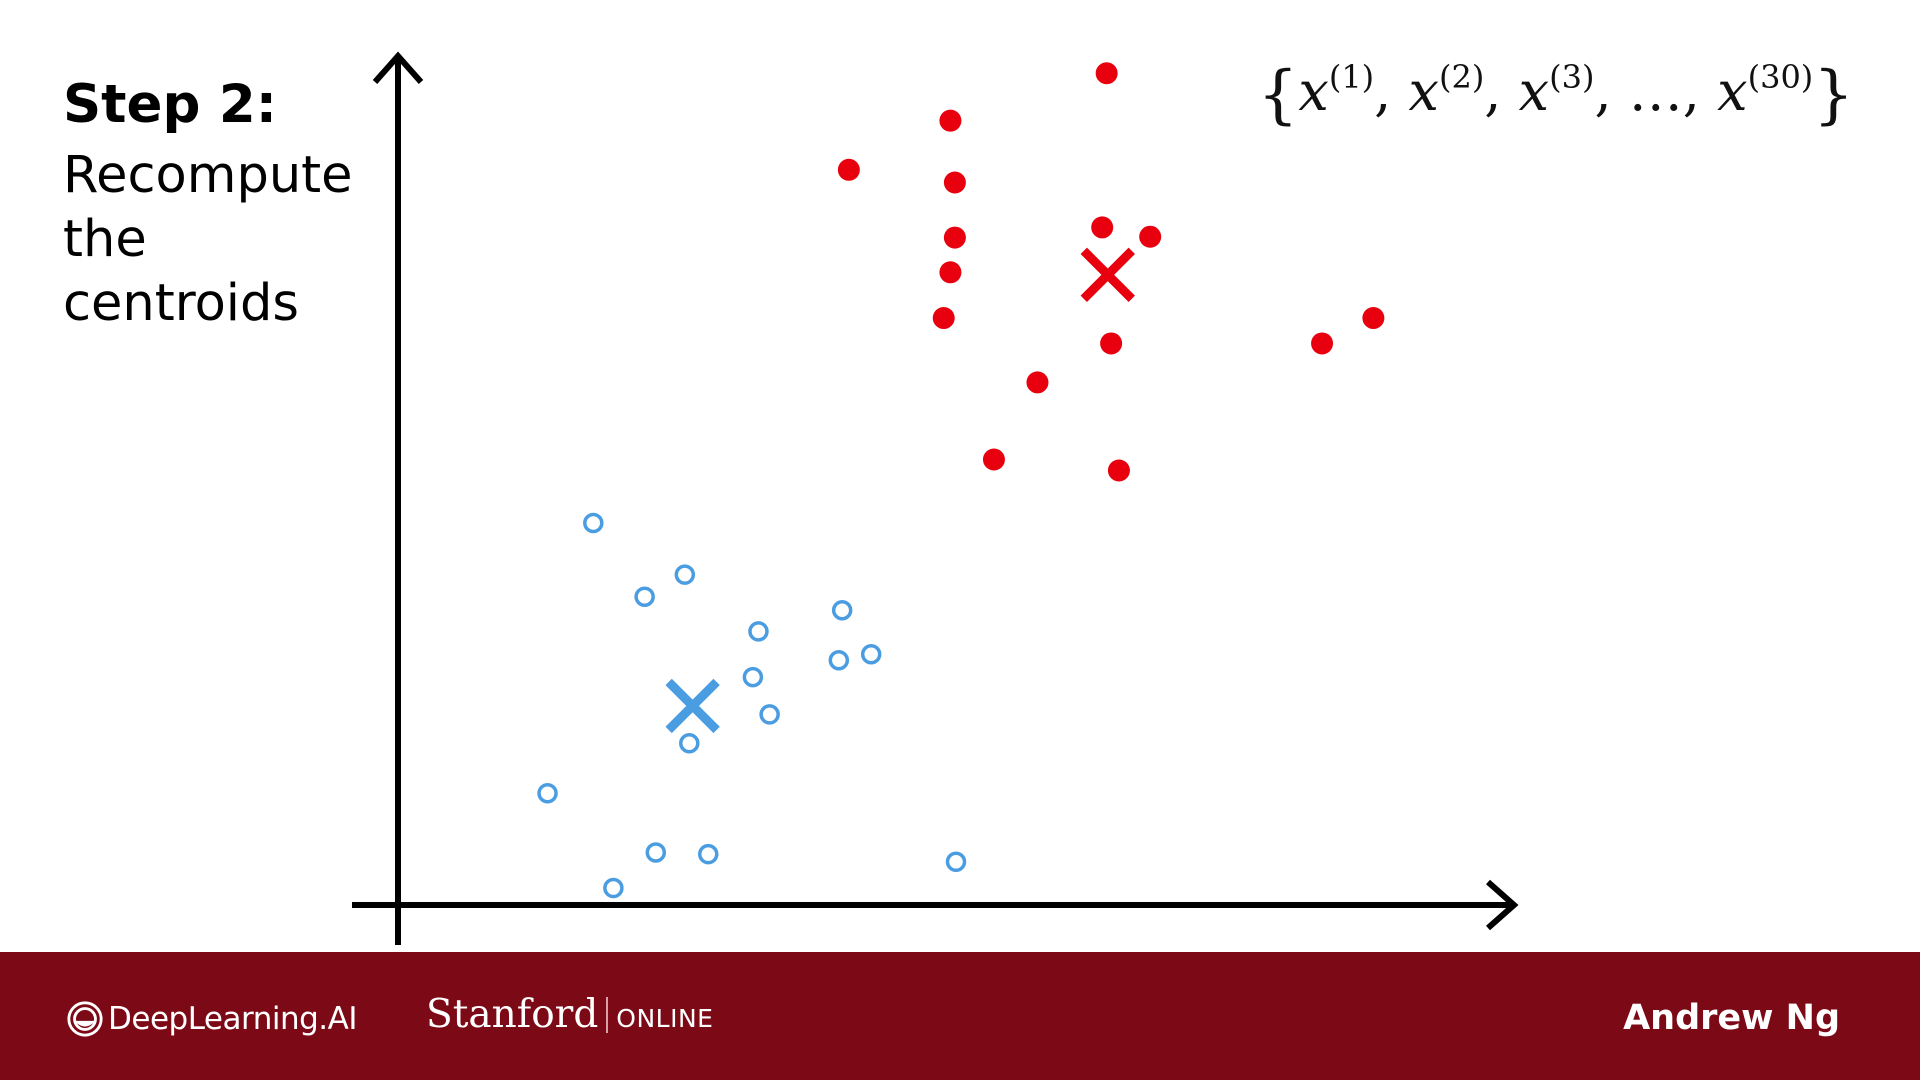  I want to click on step-title: Step 2:, so click(170, 104).